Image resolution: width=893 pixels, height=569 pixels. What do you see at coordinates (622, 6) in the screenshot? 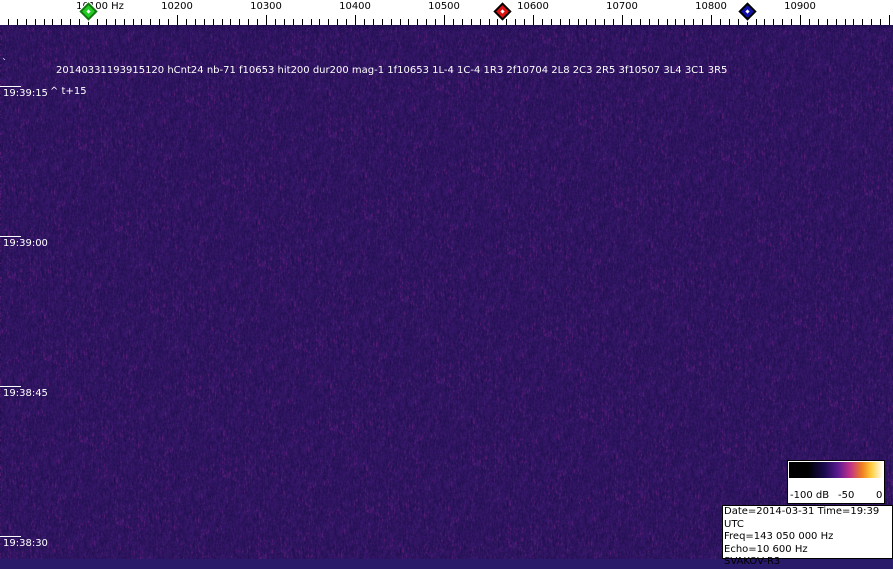
I see `frequency-label: 10700` at bounding box center [622, 6].